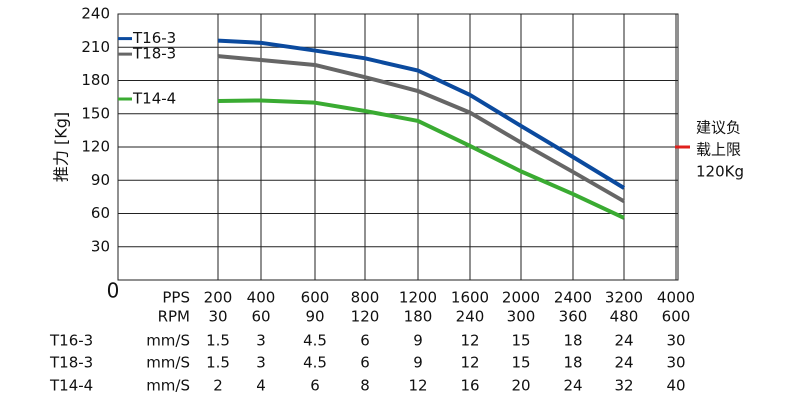  I want to click on limit-label: 建议负, so click(718, 128).